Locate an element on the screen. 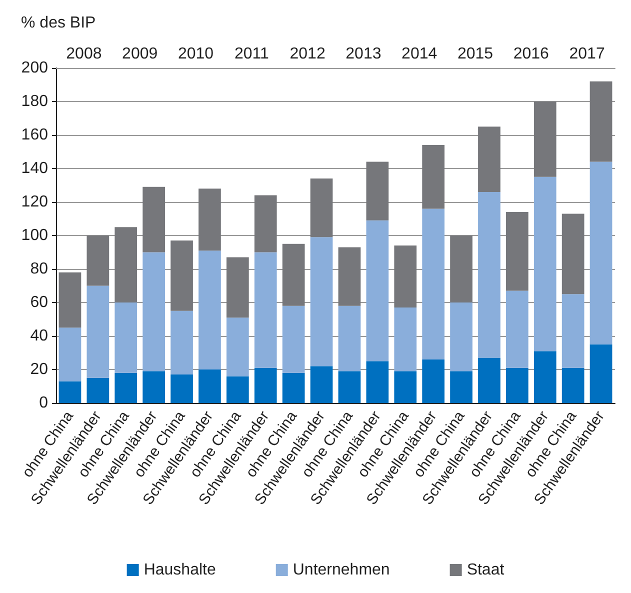 Image resolution: width=631 pixels, height=593 pixels. text: 2013 is located at coordinates (364, 54).